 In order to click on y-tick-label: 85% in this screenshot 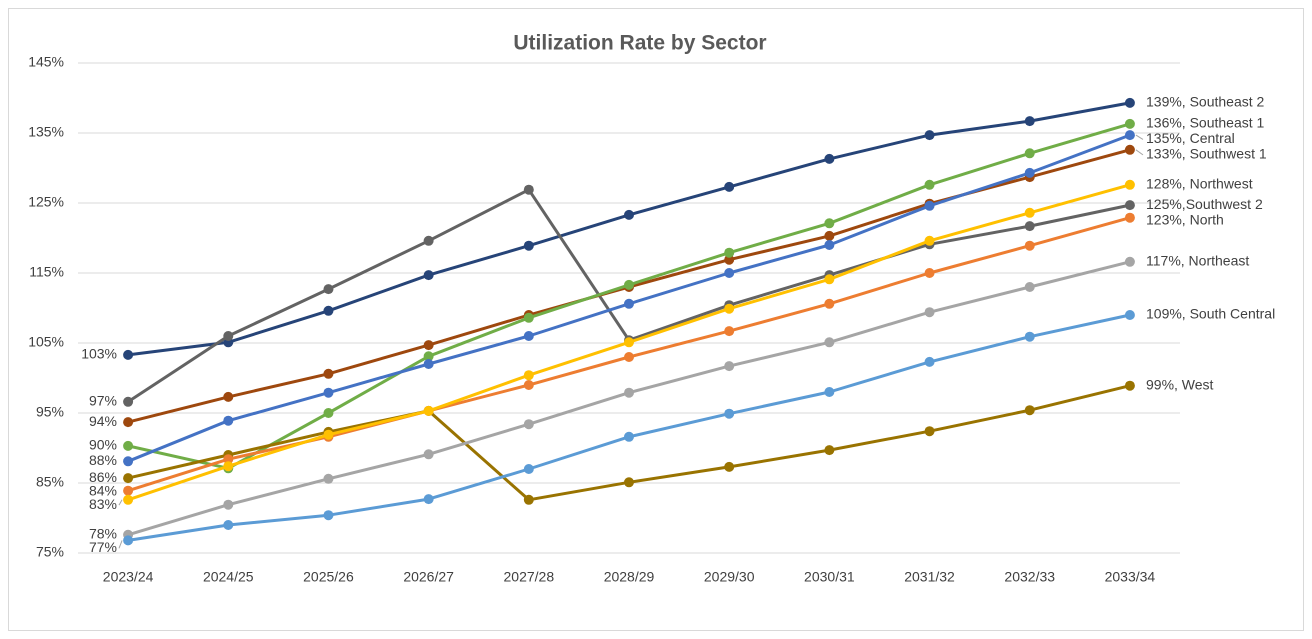, I will do `click(50, 482)`.